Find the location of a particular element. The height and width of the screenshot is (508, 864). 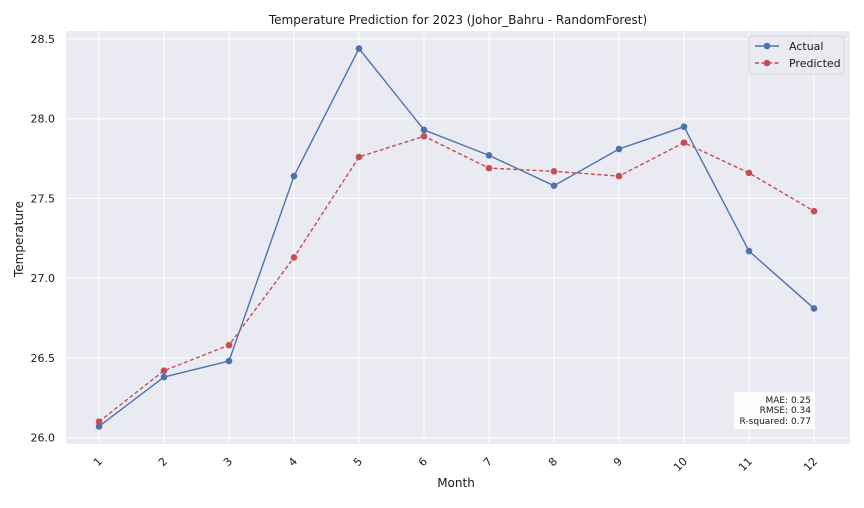

x-tick-label: 6 is located at coordinates (423, 462).